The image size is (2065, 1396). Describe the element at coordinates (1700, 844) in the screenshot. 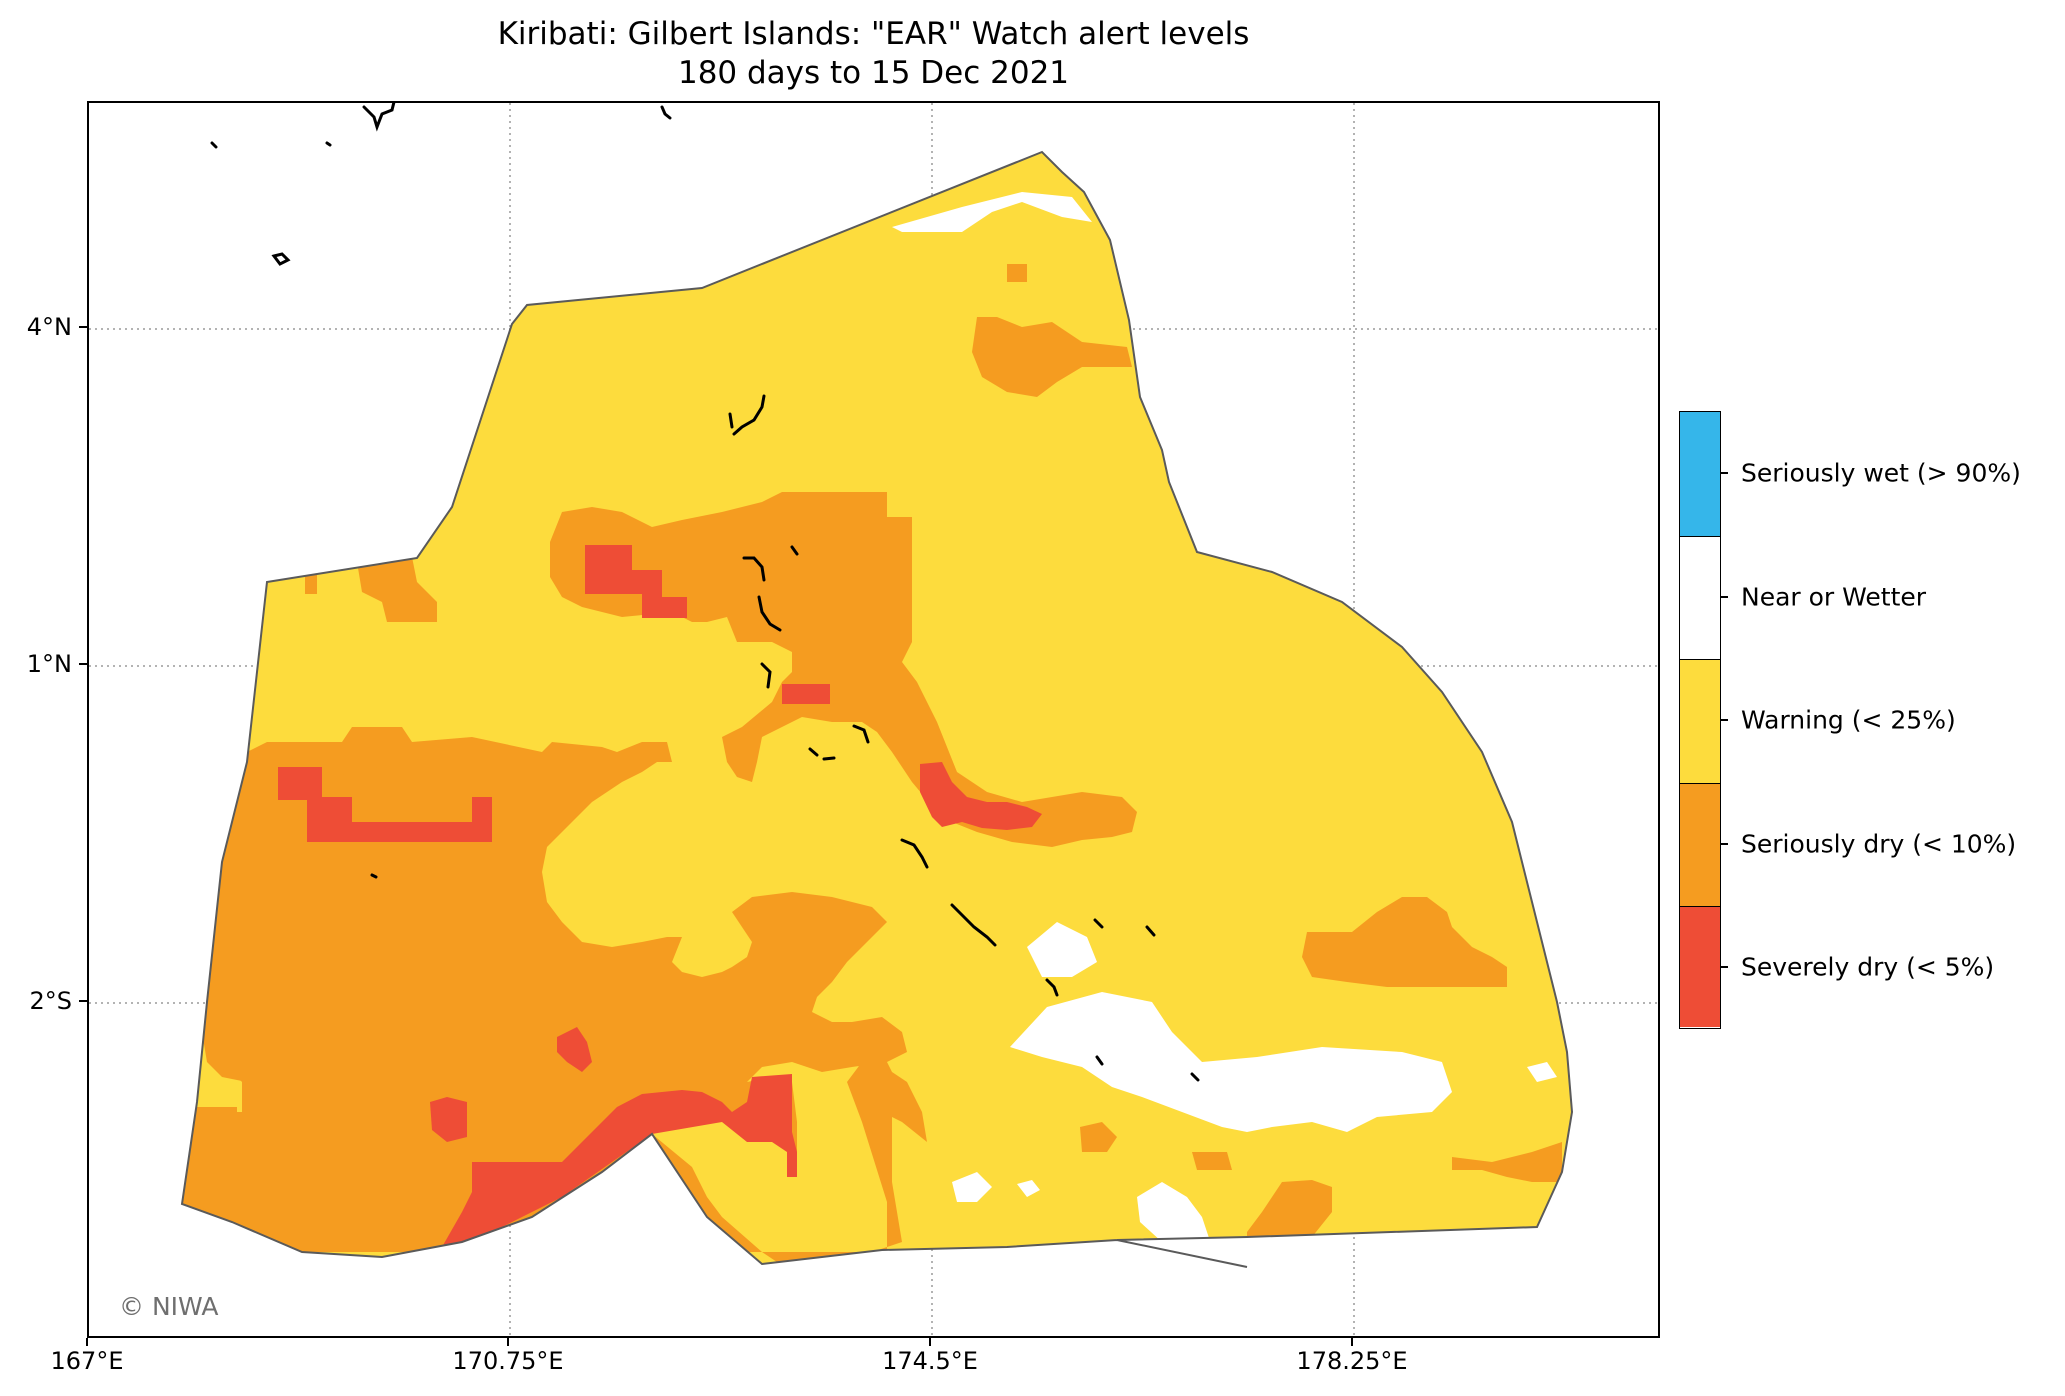

I see `legend-swatch-seriously-dry` at that location.